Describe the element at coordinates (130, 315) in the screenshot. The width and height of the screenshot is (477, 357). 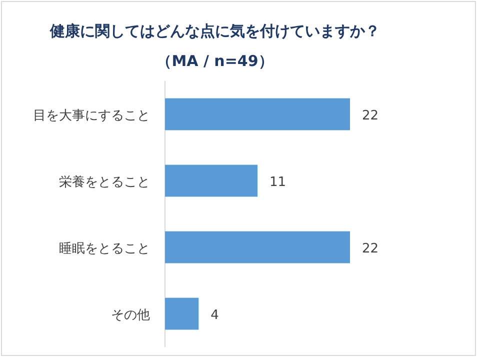
I see `y-tick-label: その他` at that location.